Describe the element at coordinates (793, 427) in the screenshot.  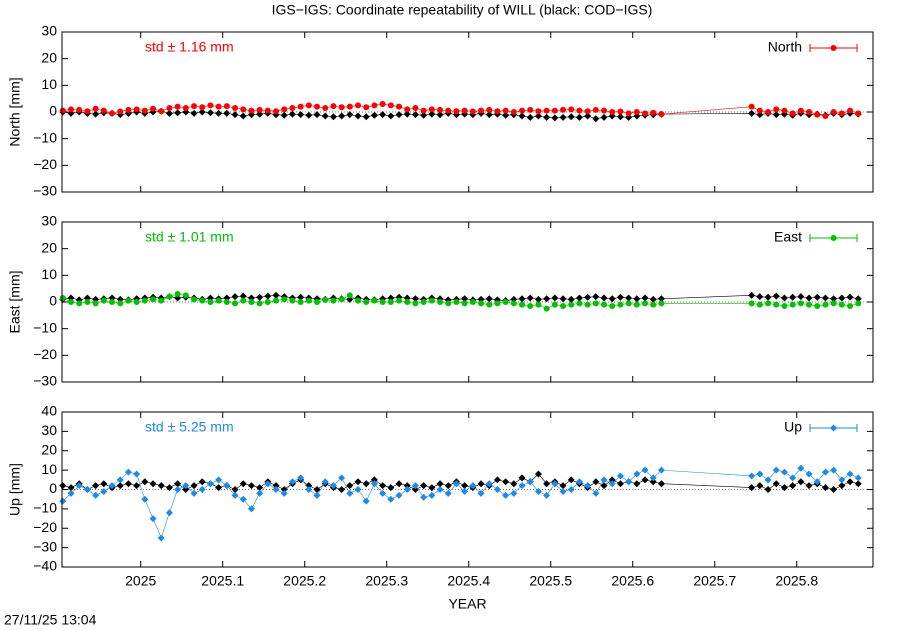
I see `legend-label: Up` at that location.